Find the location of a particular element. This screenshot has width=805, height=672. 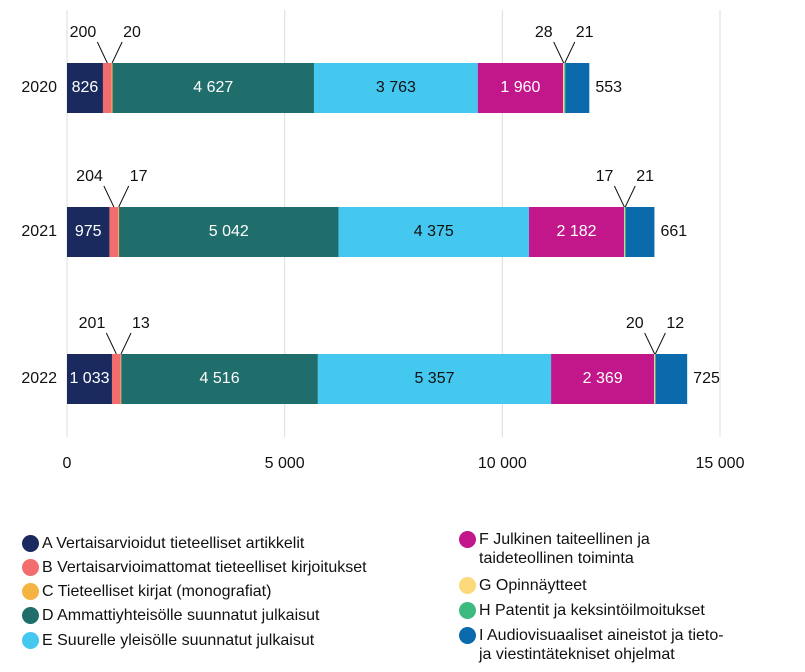

x-tick-label: 0 is located at coordinates (67, 463).